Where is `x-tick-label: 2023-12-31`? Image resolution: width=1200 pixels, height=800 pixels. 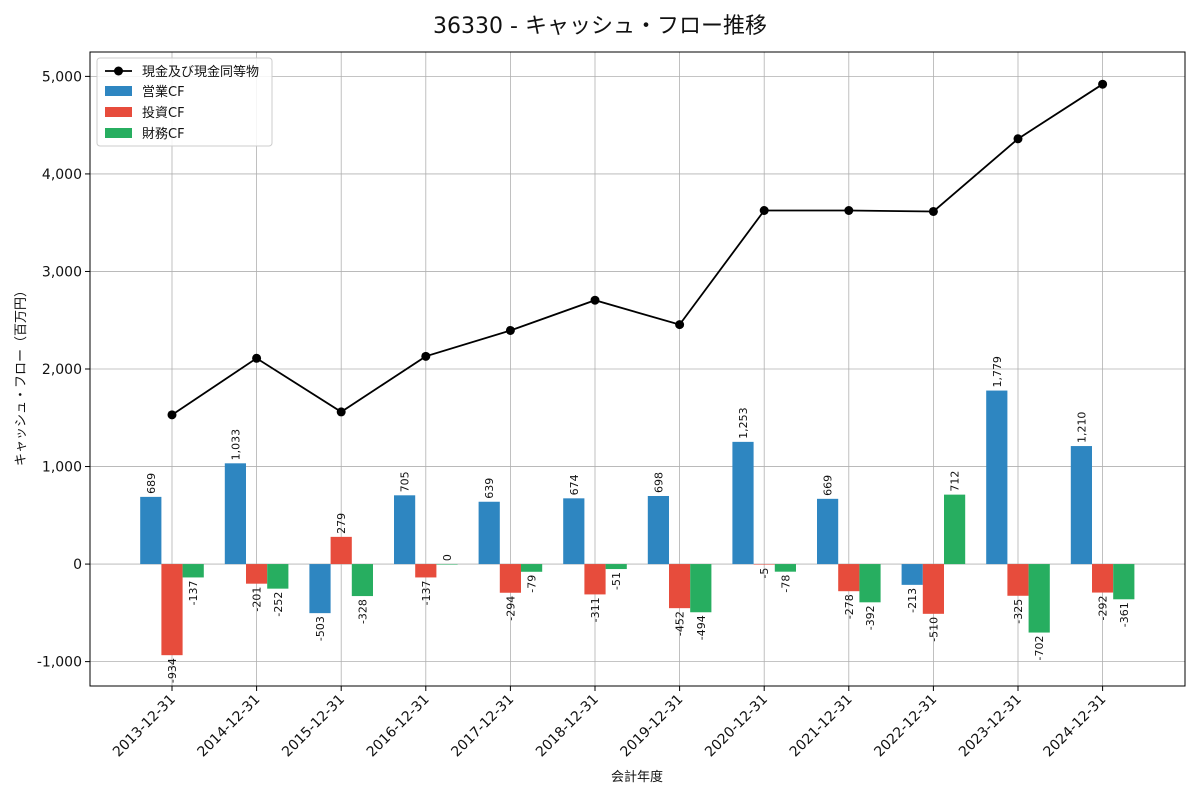 x-tick-label: 2023-12-31 is located at coordinates (990, 726).